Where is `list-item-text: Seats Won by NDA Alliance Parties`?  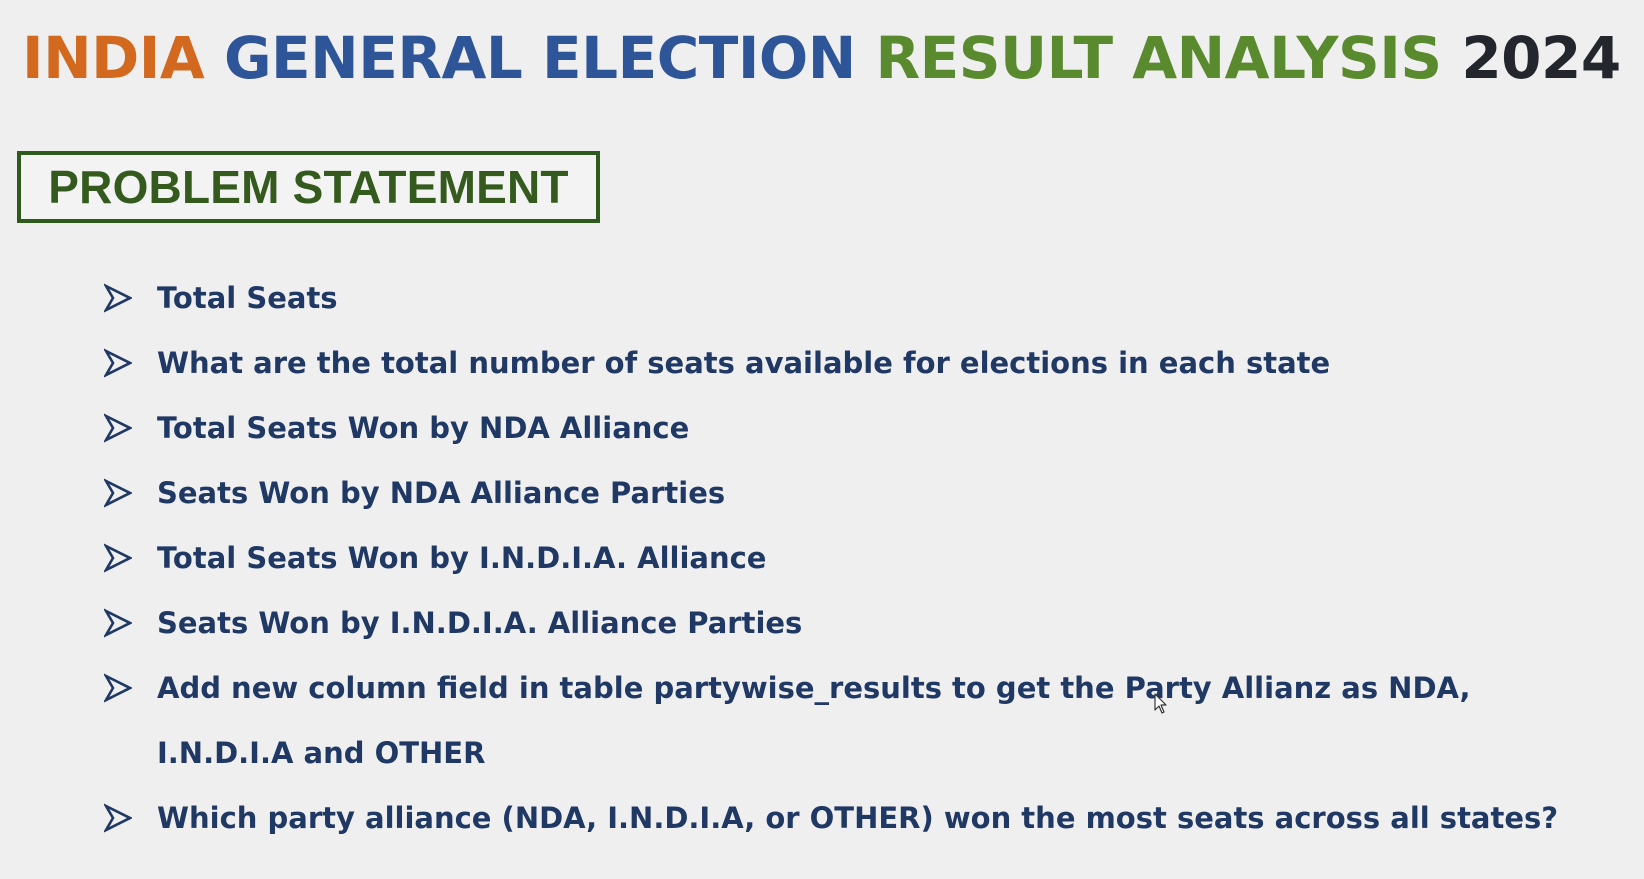
list-item-text: Seats Won by NDA Alliance Parties is located at coordinates (441, 493).